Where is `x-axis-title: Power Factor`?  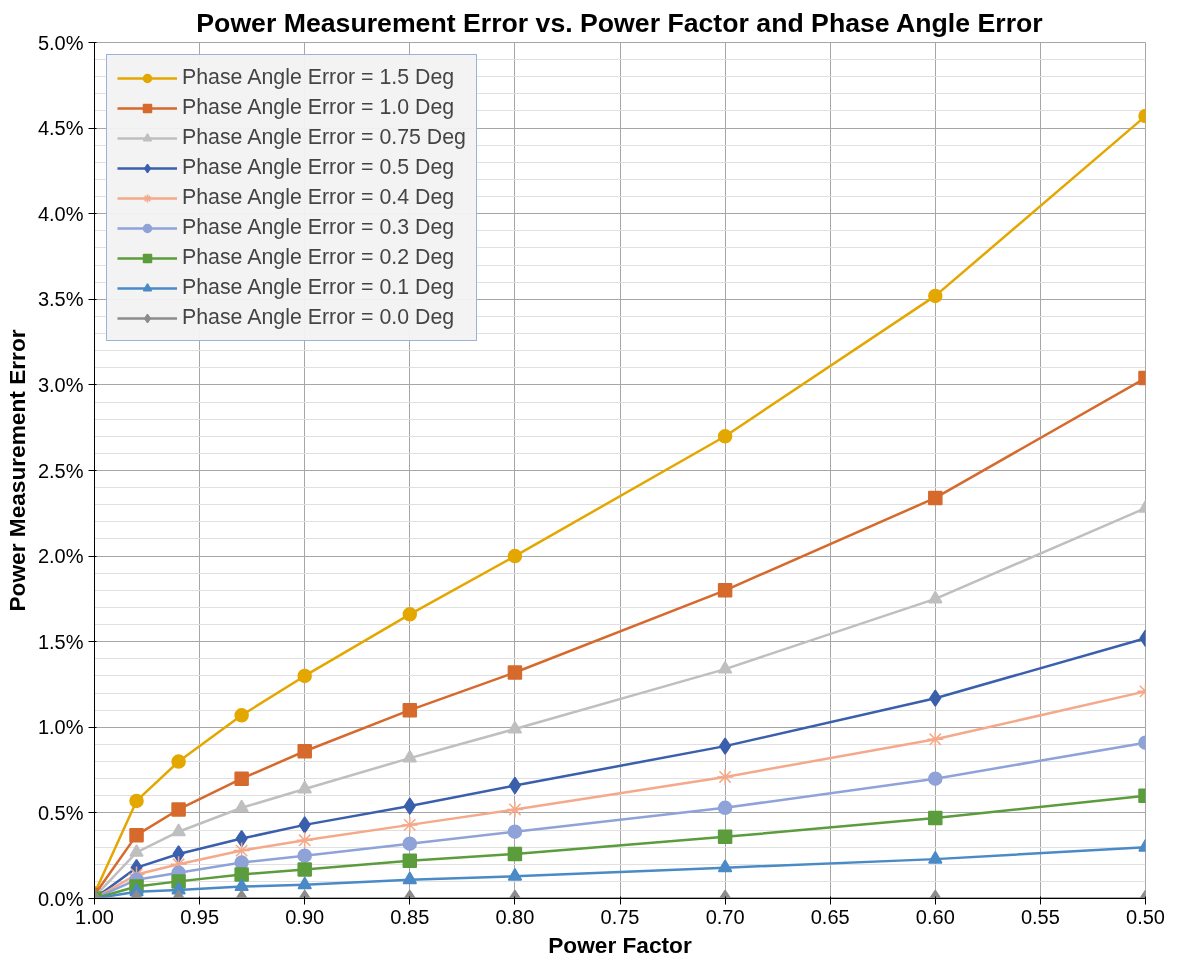 x-axis-title: Power Factor is located at coordinates (620, 944).